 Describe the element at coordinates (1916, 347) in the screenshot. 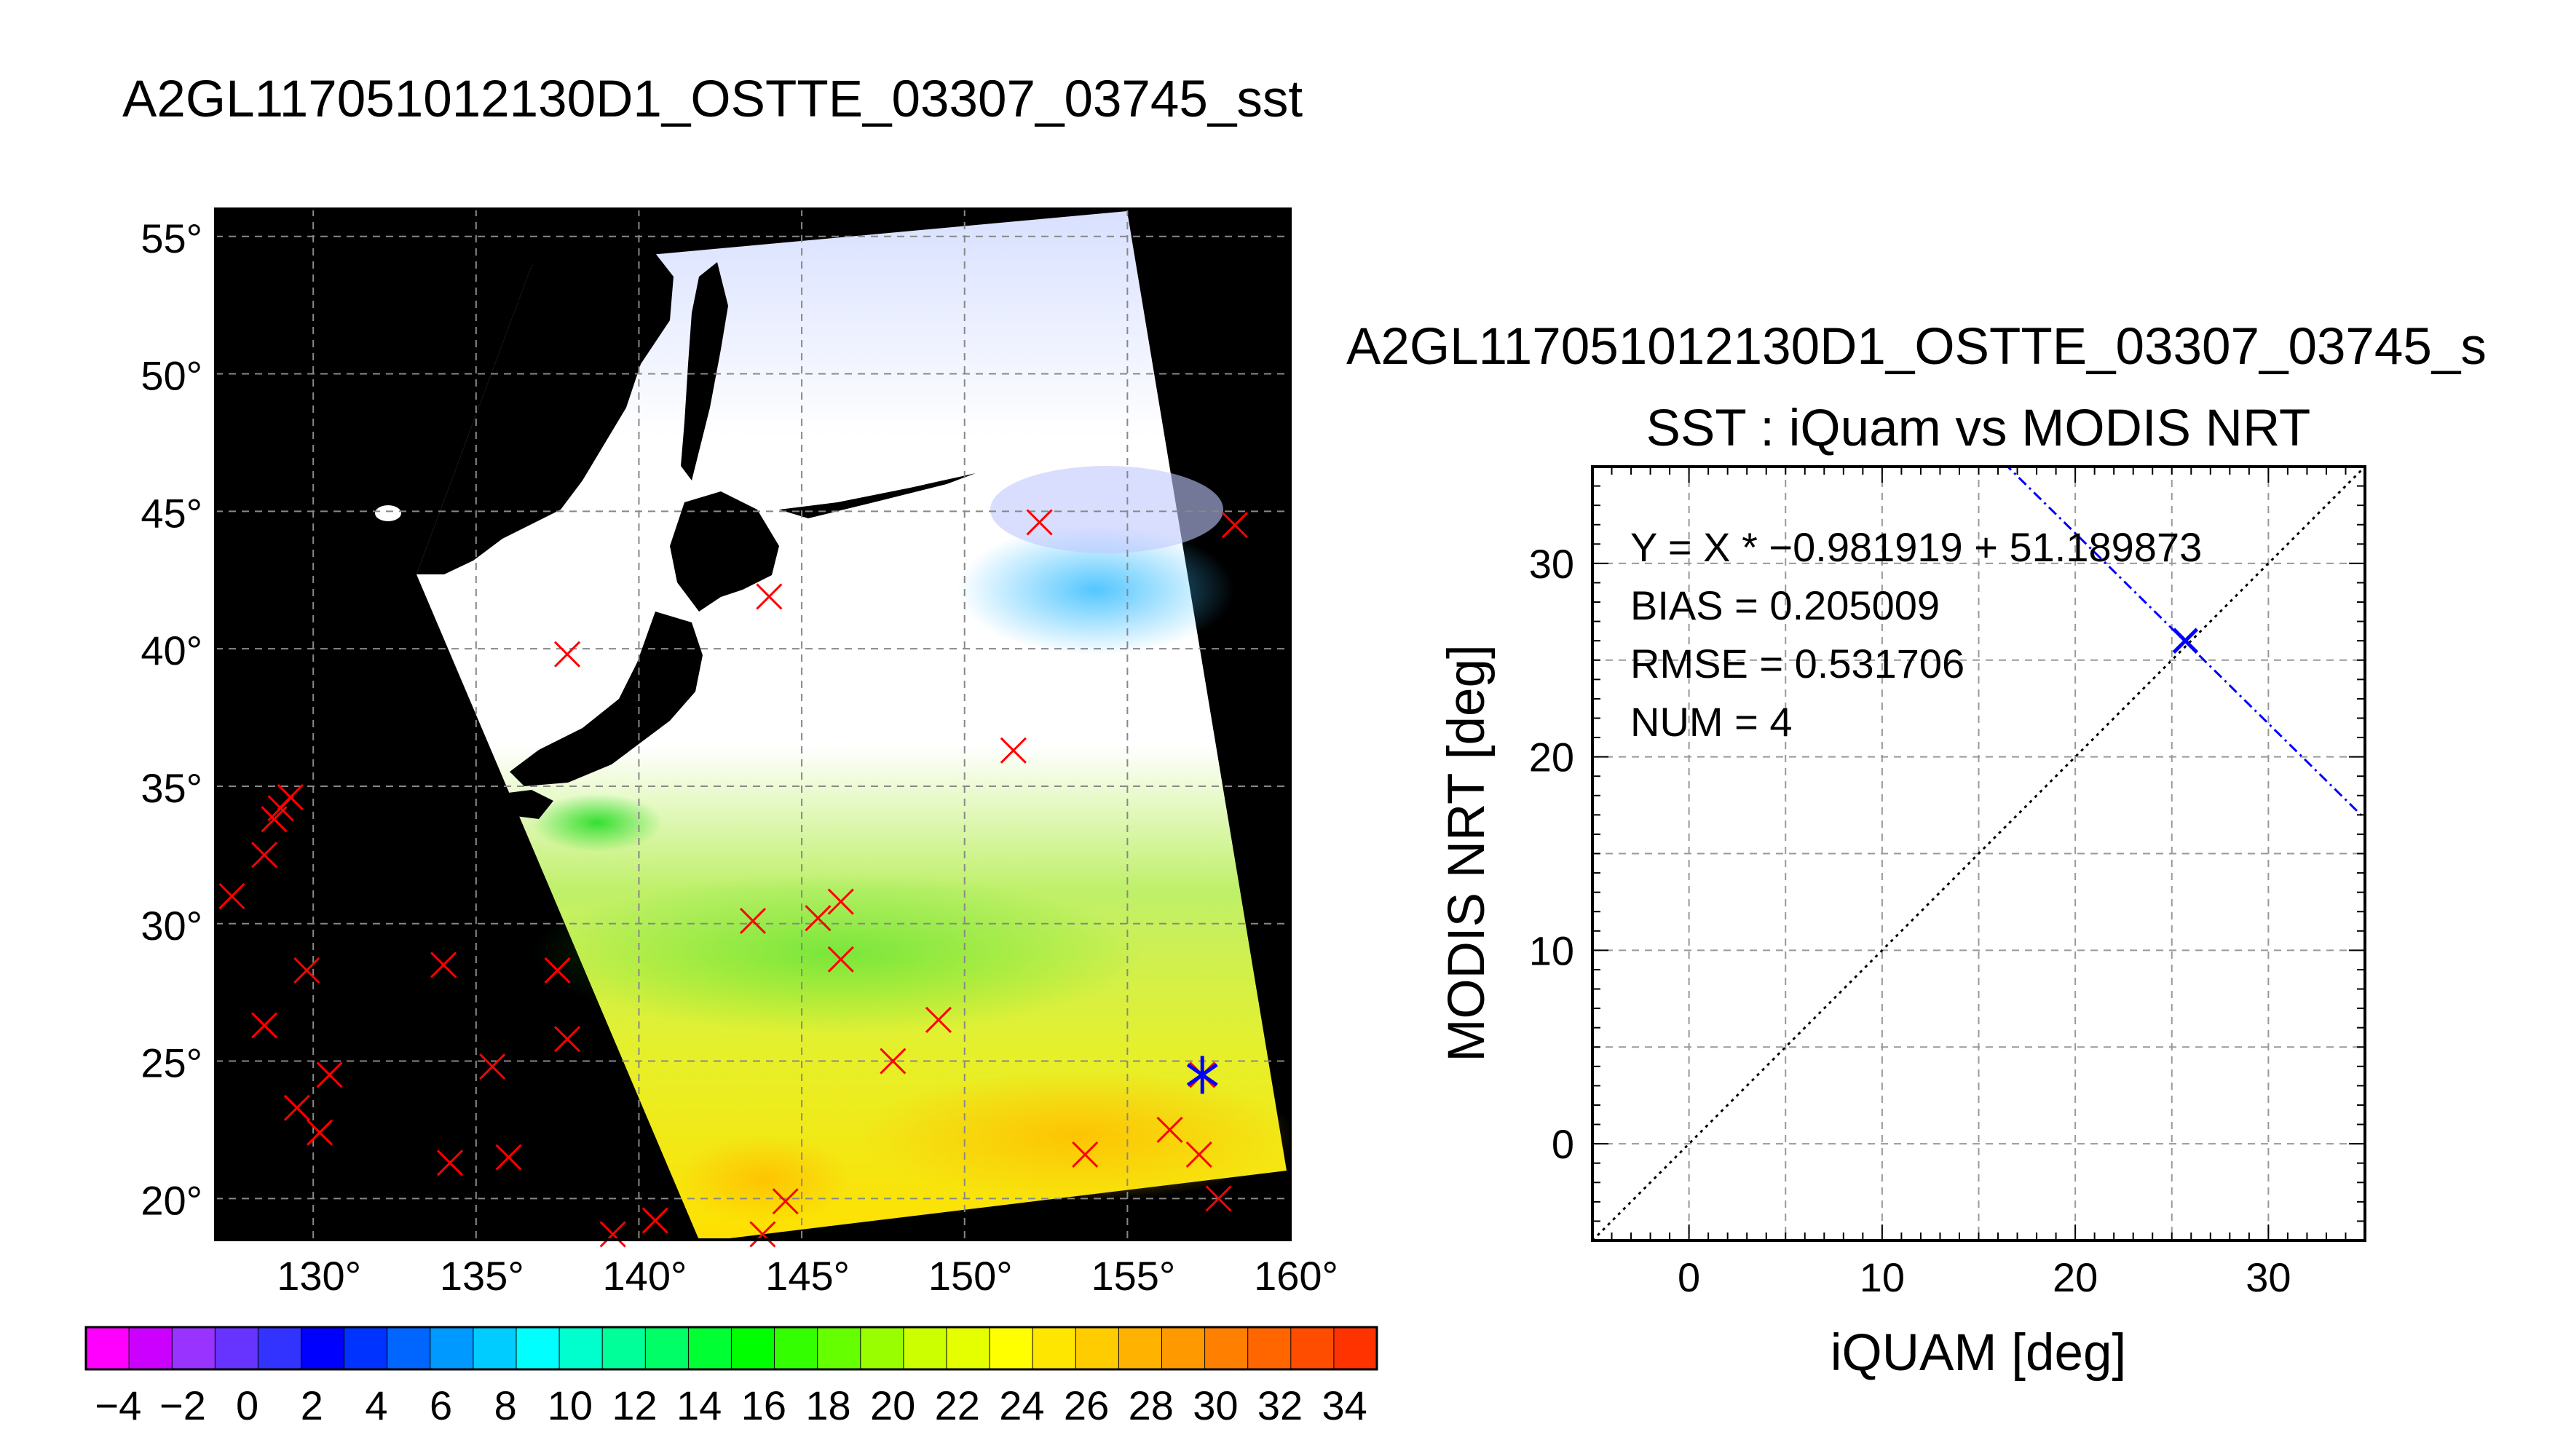

I see `scatter-title-line1: A2GL117051012130D1_OSTTE_03307_03745_s` at that location.